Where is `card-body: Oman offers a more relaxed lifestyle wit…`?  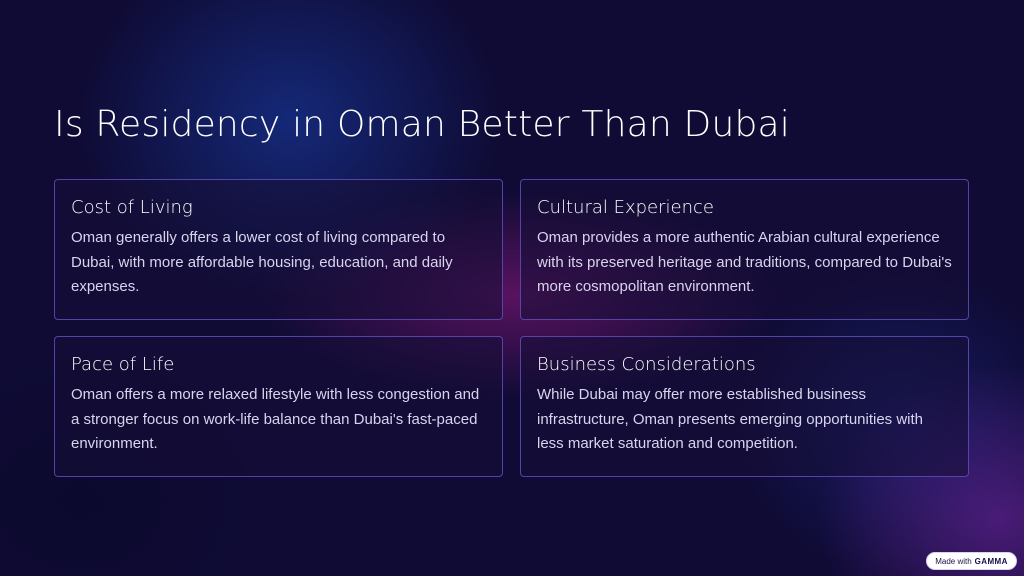
card-body: Oman offers a more relaxed lifestyle wit… is located at coordinates (275, 419).